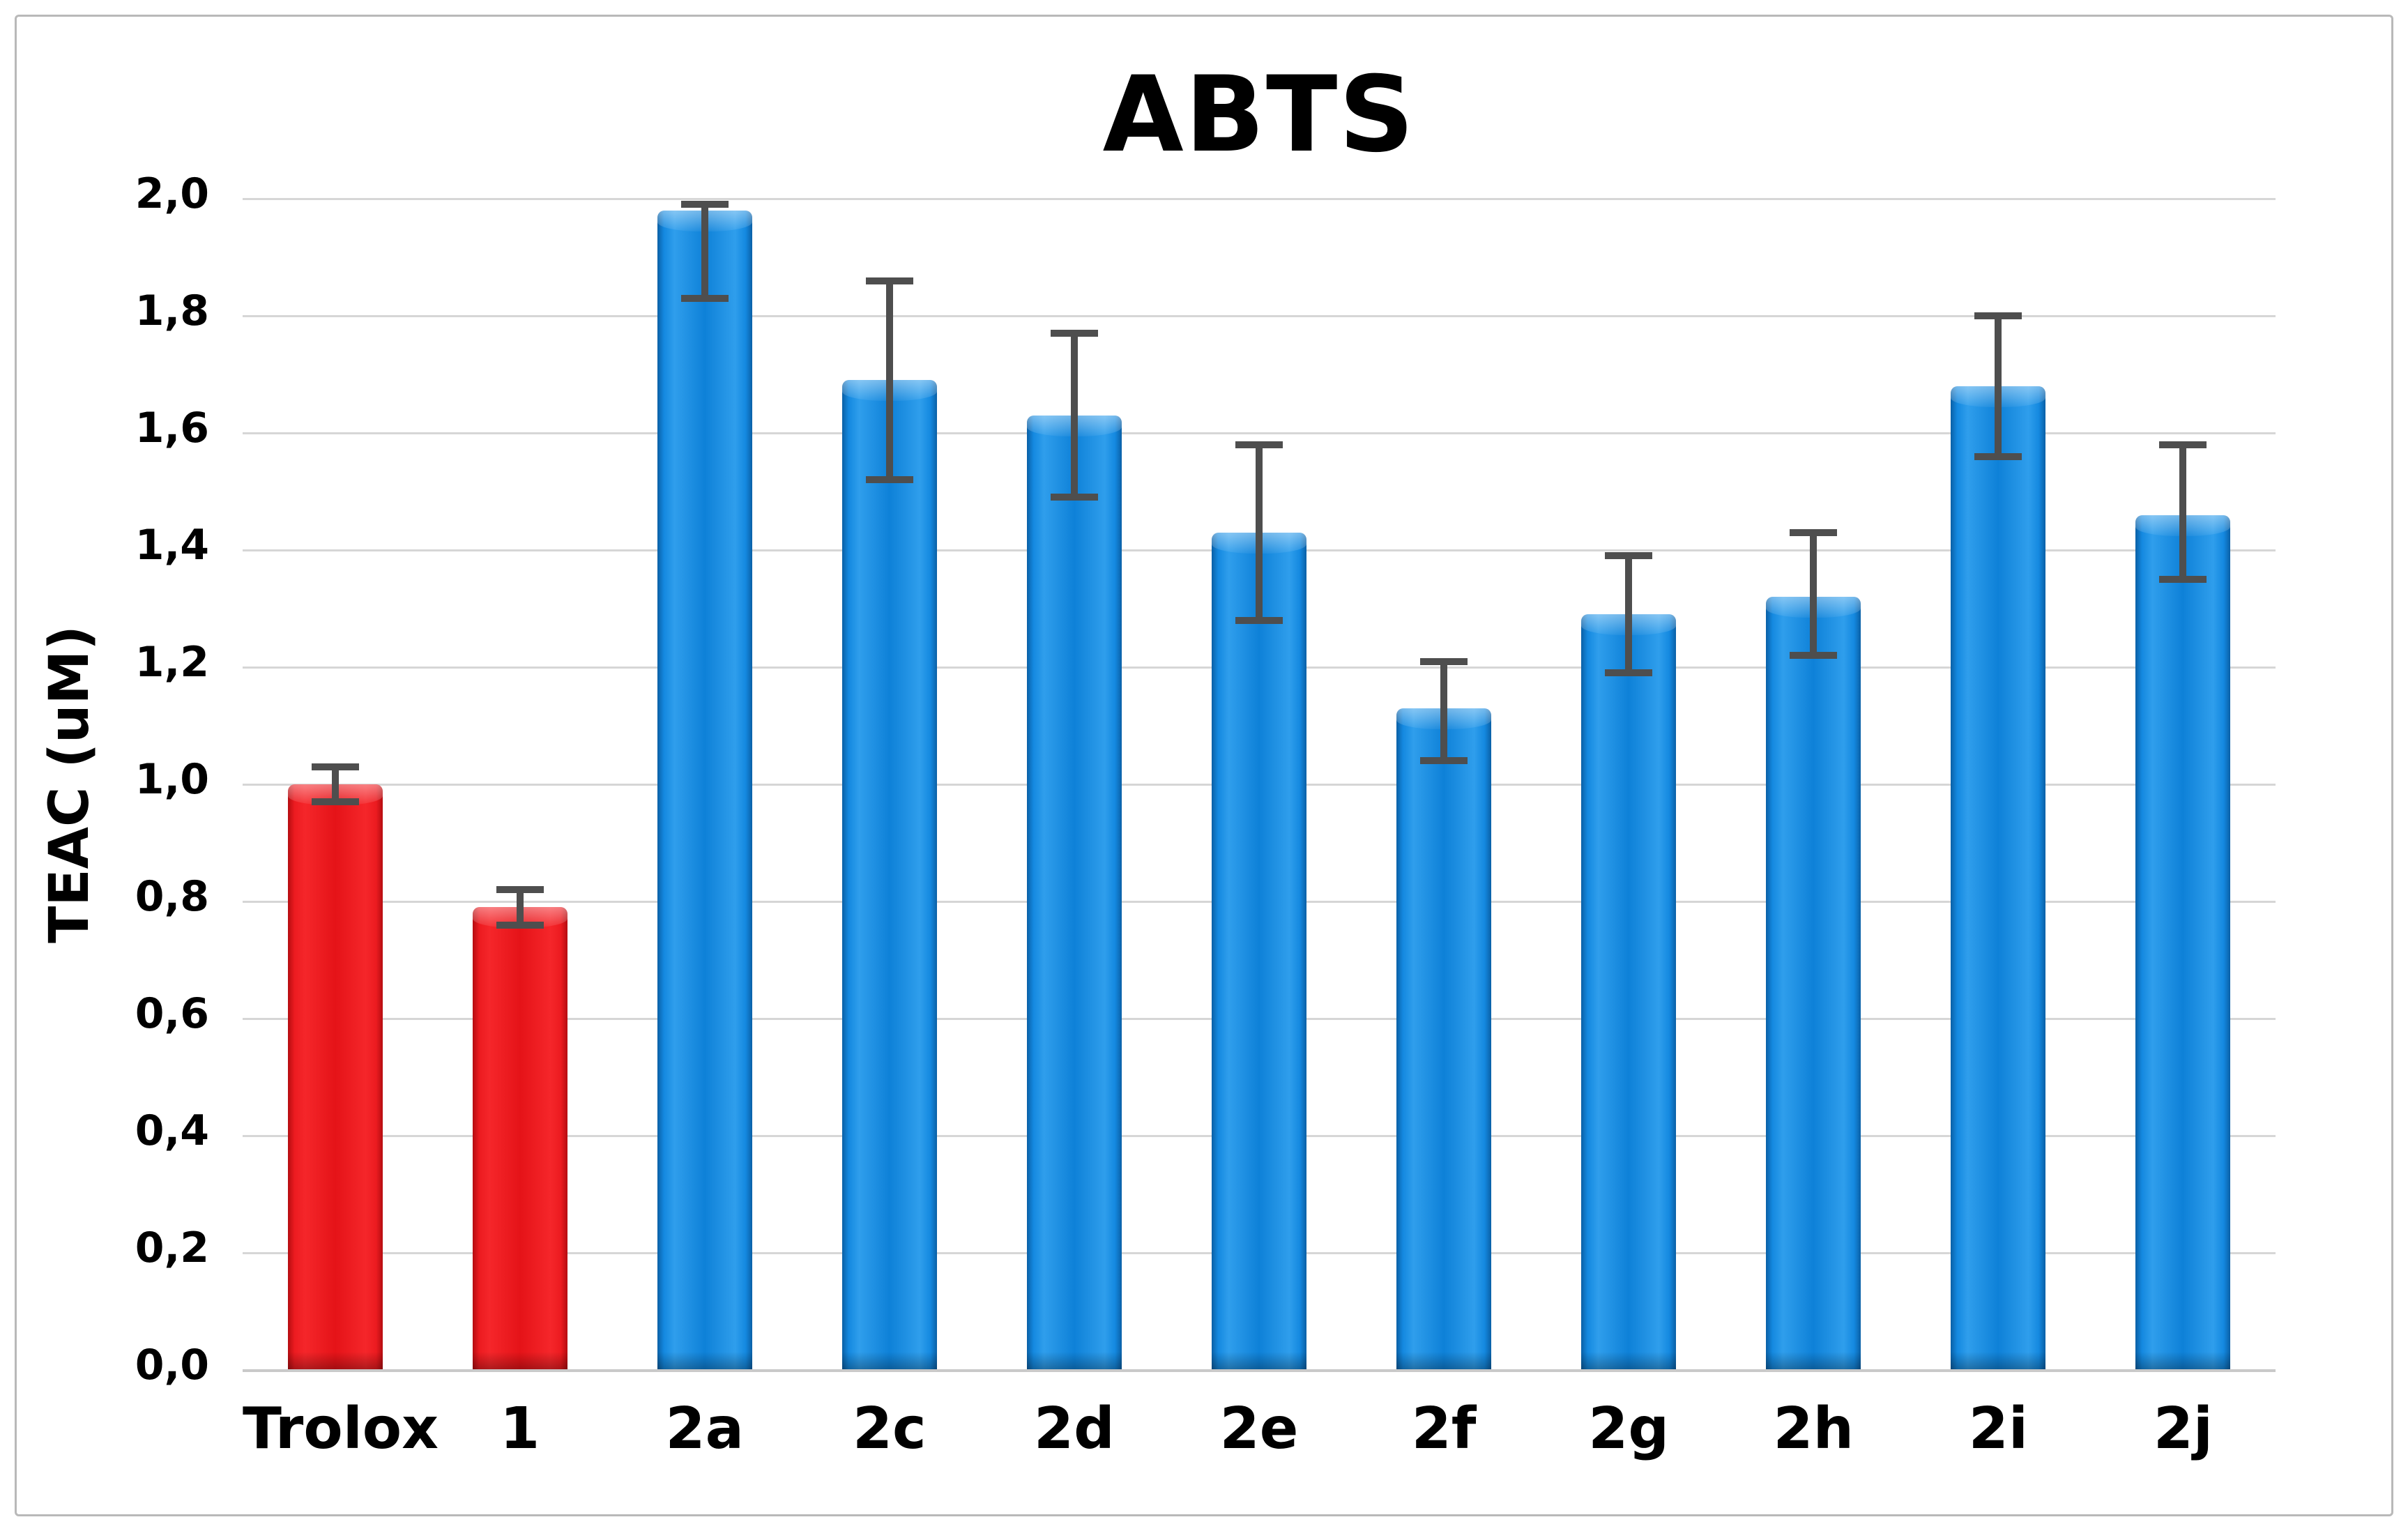  What do you see at coordinates (335, 784) in the screenshot?
I see `error-bar-line-Trolox` at bounding box center [335, 784].